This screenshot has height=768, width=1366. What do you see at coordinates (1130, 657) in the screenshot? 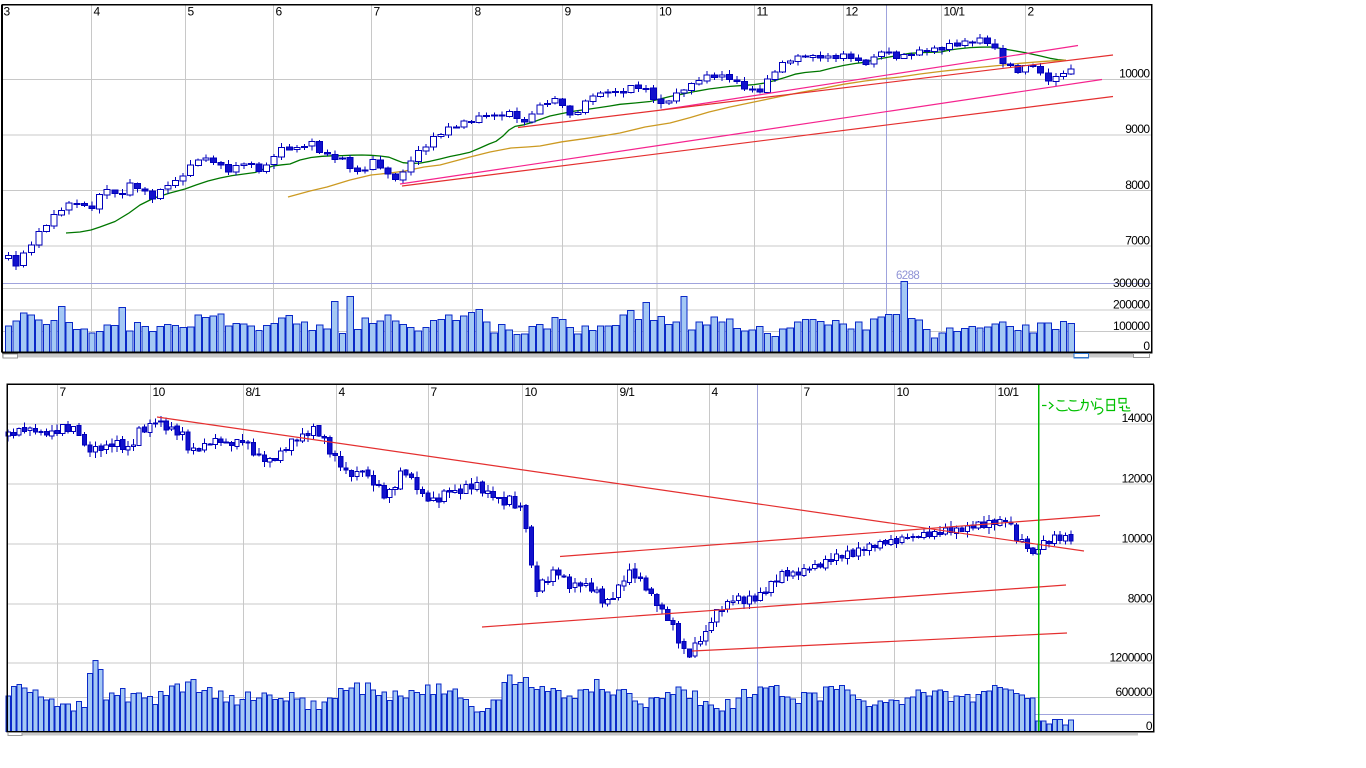
I see `svg-text: 1200000` at bounding box center [1130, 657].